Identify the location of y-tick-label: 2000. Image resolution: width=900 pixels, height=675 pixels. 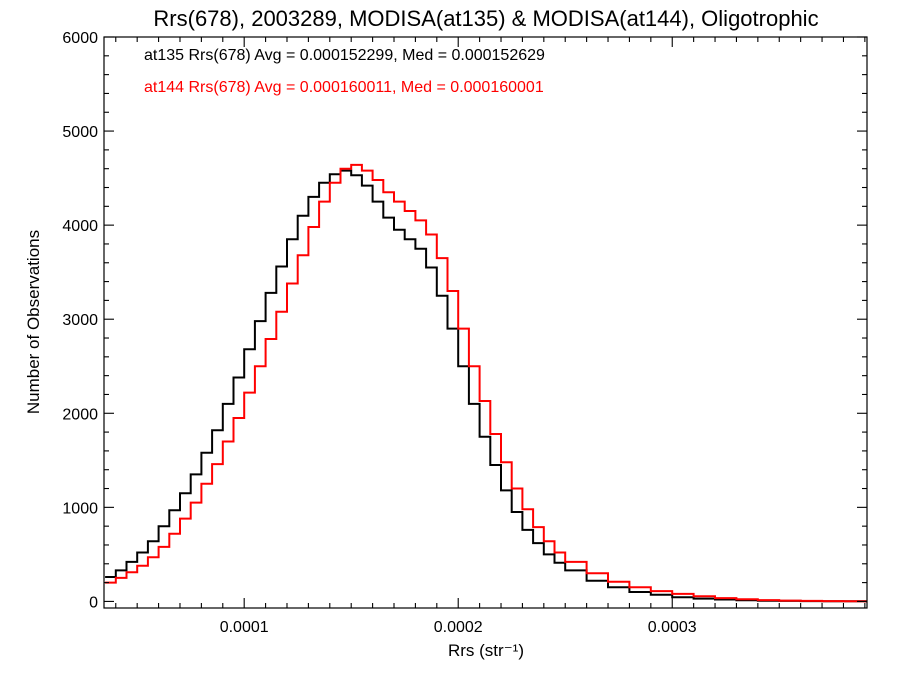
(80, 414).